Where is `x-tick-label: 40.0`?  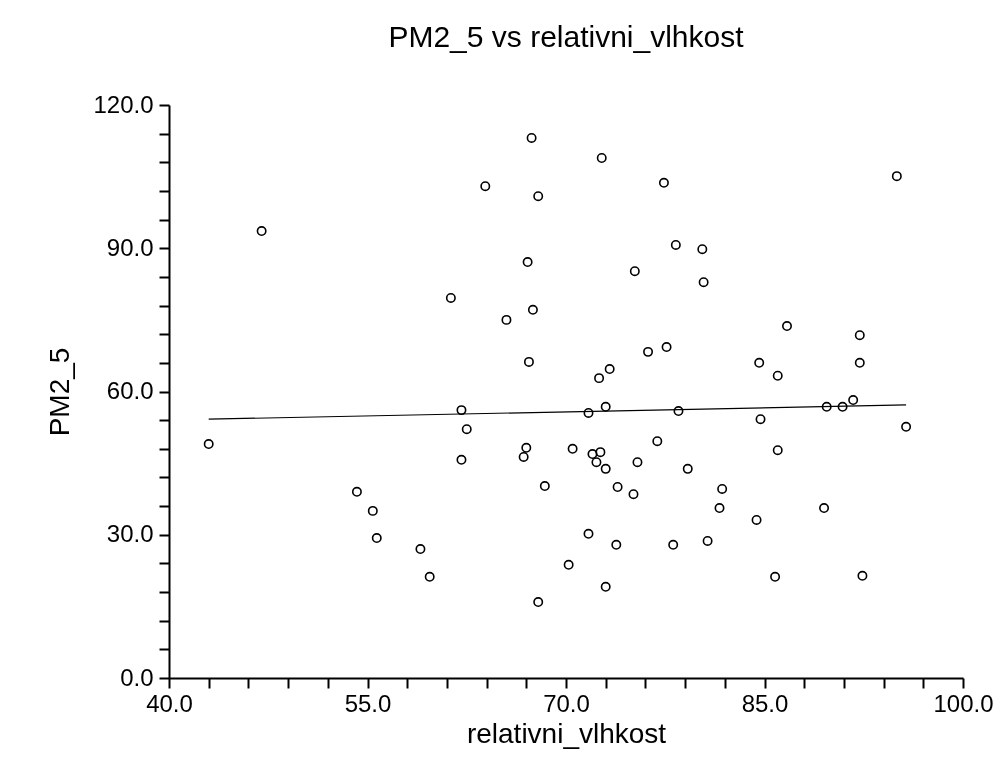 x-tick-label: 40.0 is located at coordinates (169, 703).